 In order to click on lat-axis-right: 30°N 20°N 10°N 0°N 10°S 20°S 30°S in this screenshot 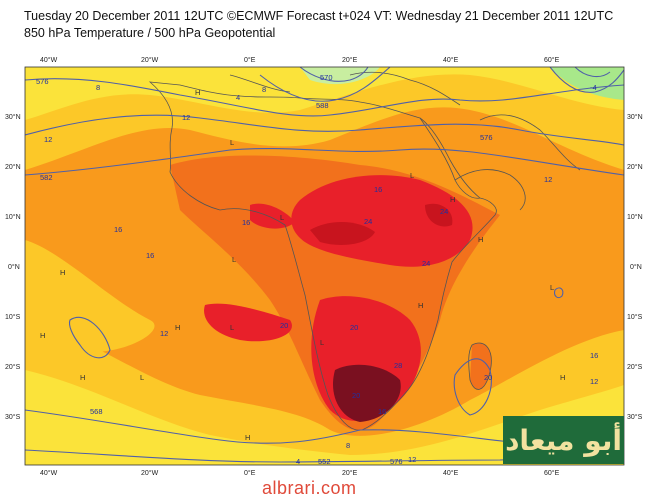, I will do `click(635, 267)`.